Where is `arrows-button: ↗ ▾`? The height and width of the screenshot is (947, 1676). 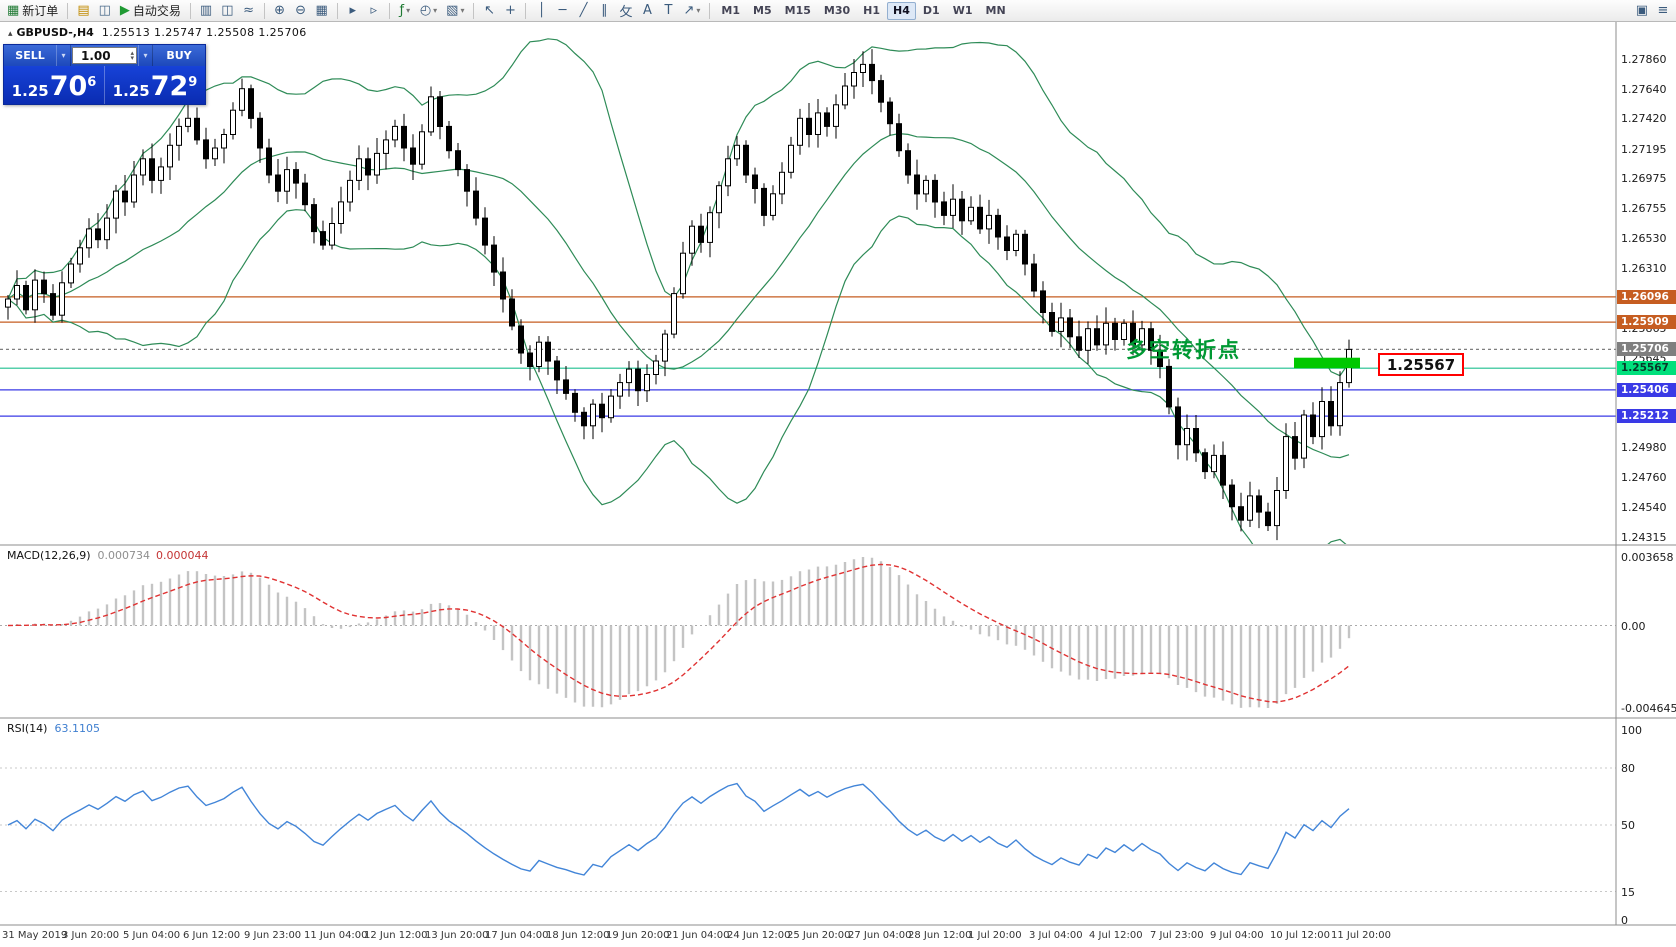
arrows-button: ↗ ▾ is located at coordinates (692, 11).